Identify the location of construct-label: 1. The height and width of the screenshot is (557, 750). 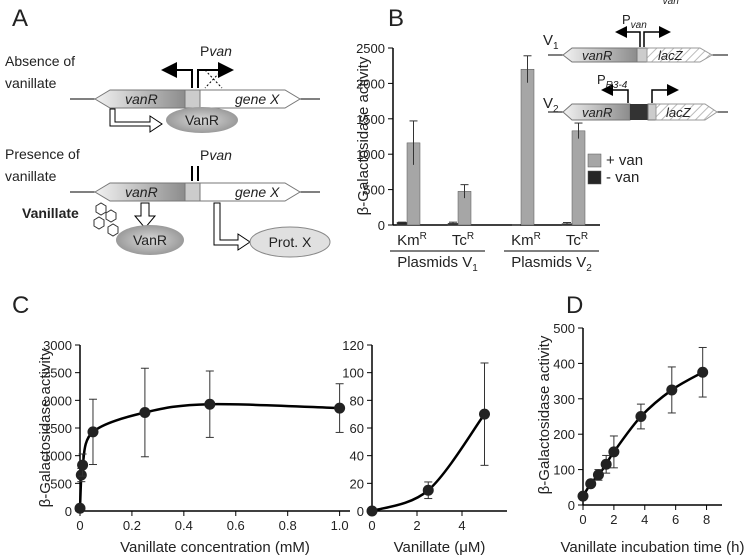
(556, 46).